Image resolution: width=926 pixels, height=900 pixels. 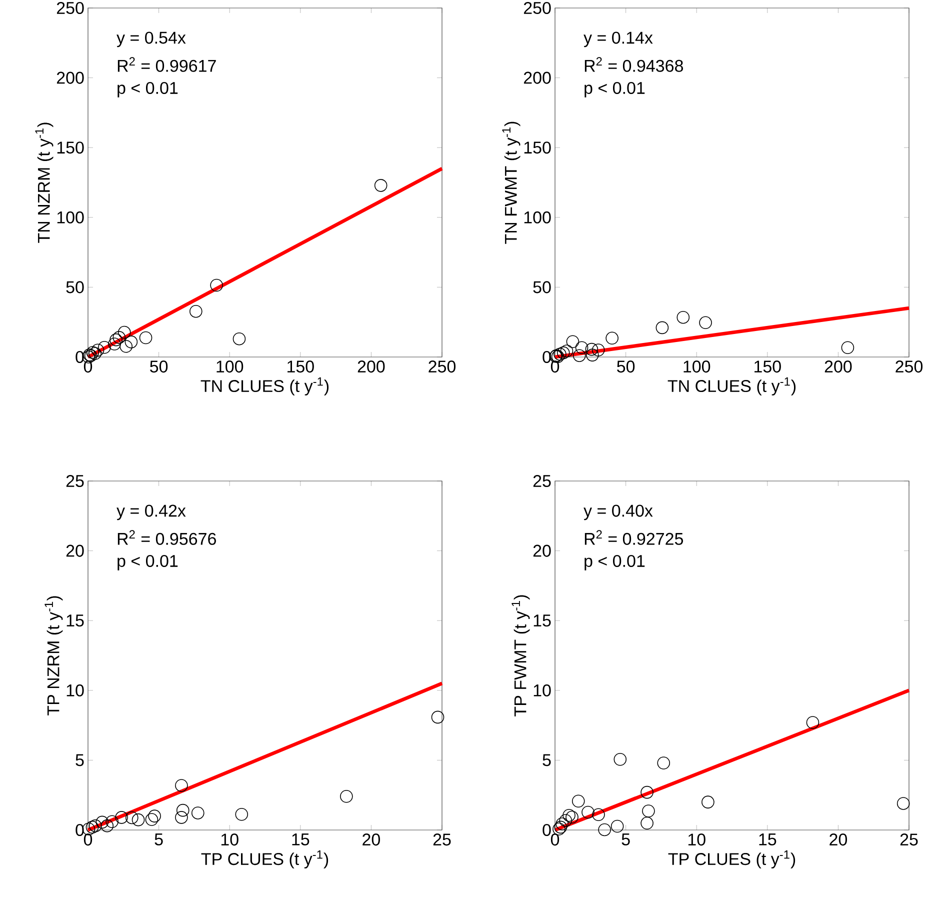 What do you see at coordinates (75, 620) in the screenshot?
I see `y-tick-label: 15` at bounding box center [75, 620].